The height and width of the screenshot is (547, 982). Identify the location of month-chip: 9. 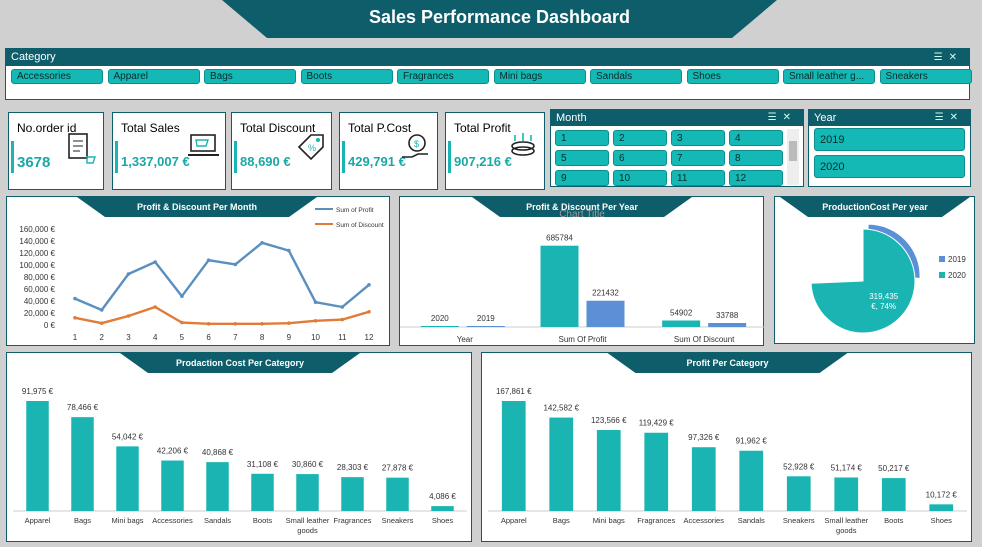
(582, 178).